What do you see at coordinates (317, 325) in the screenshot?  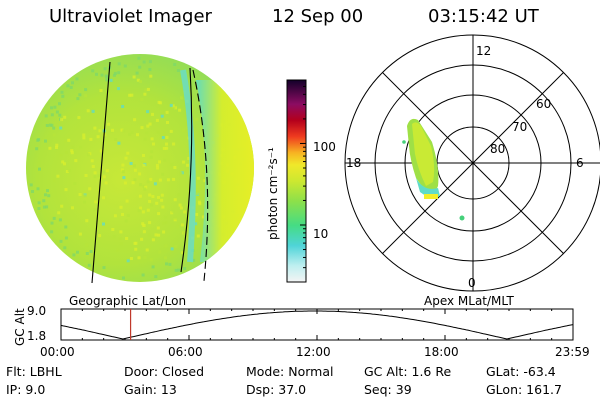 I see `altitude-curve` at bounding box center [317, 325].